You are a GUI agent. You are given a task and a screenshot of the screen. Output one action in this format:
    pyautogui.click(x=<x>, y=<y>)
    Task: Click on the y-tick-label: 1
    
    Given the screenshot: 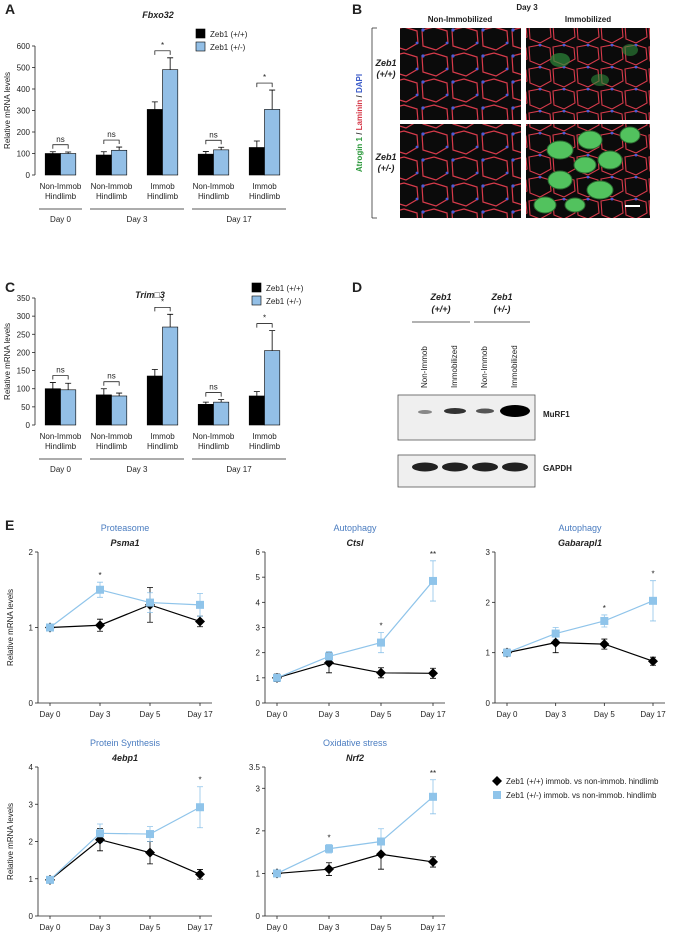 What is the action you would take?
    pyautogui.click(x=258, y=873)
    